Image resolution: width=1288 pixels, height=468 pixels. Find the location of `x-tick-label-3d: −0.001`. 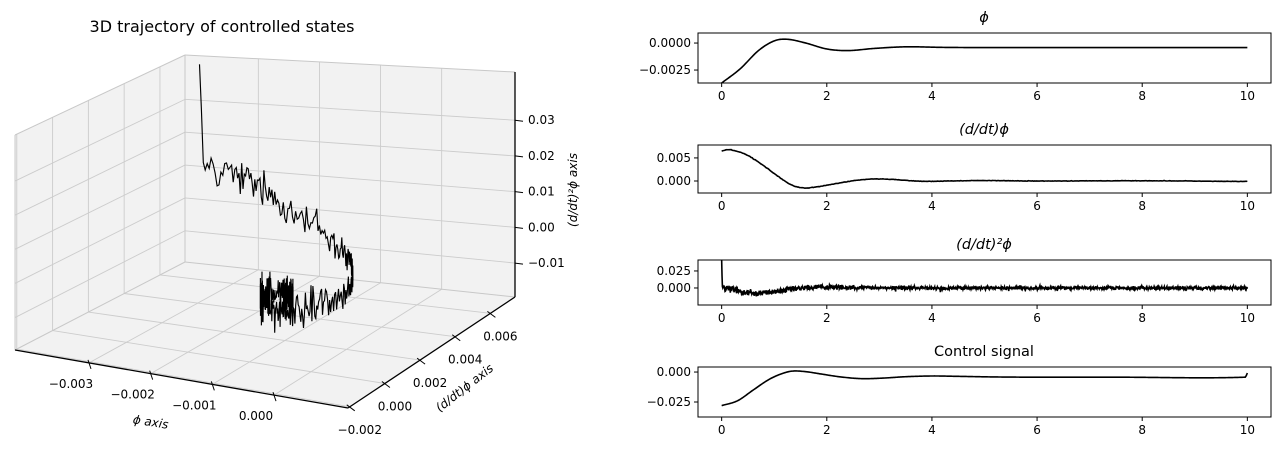

x-tick-label-3d: −0.001 is located at coordinates (194, 405).